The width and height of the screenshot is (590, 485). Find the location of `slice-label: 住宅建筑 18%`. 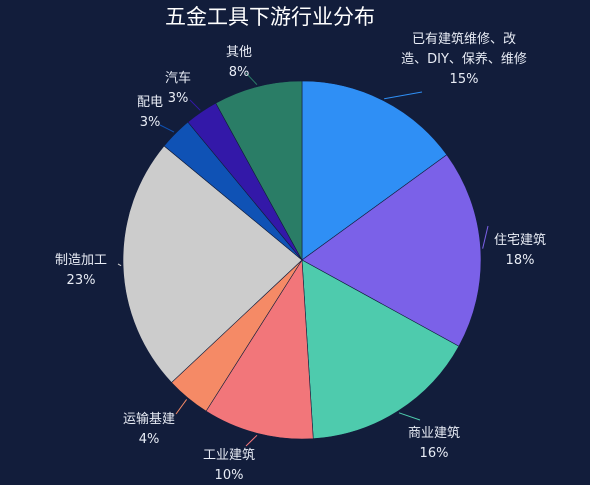

slice-label: 住宅建筑 18% is located at coordinates (520, 250).